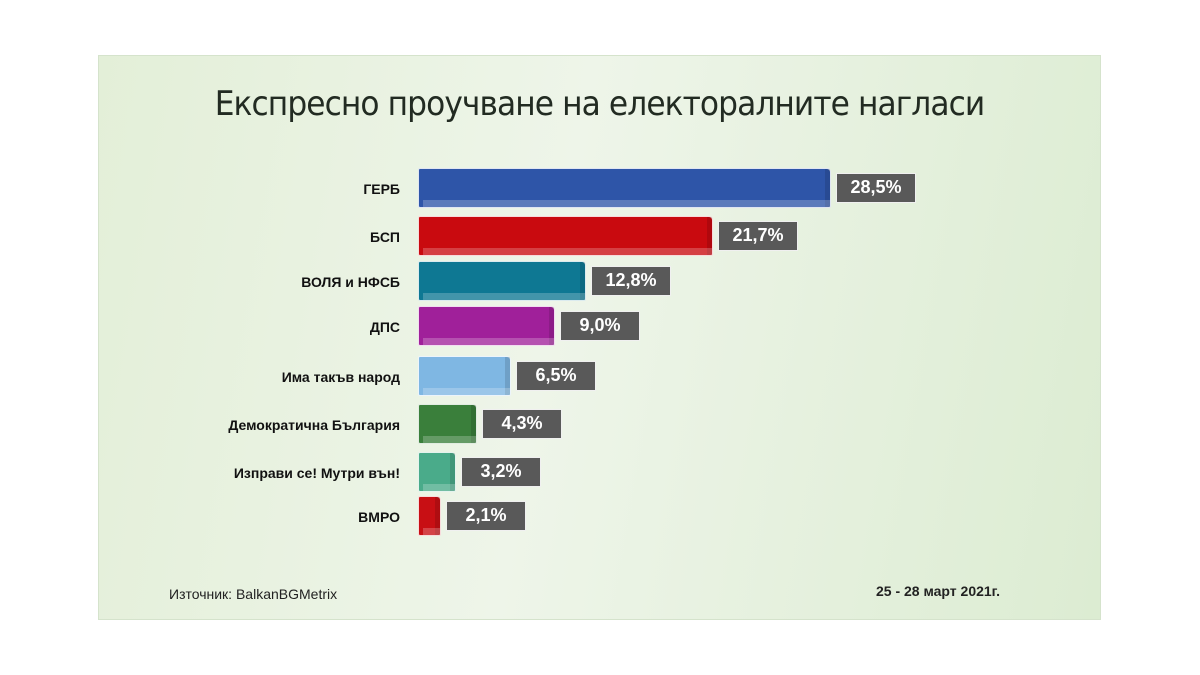 The image size is (1200, 675). What do you see at coordinates (599, 425) in the screenshot?
I see `bar-row: Демократична България 4,3%` at bounding box center [599, 425].